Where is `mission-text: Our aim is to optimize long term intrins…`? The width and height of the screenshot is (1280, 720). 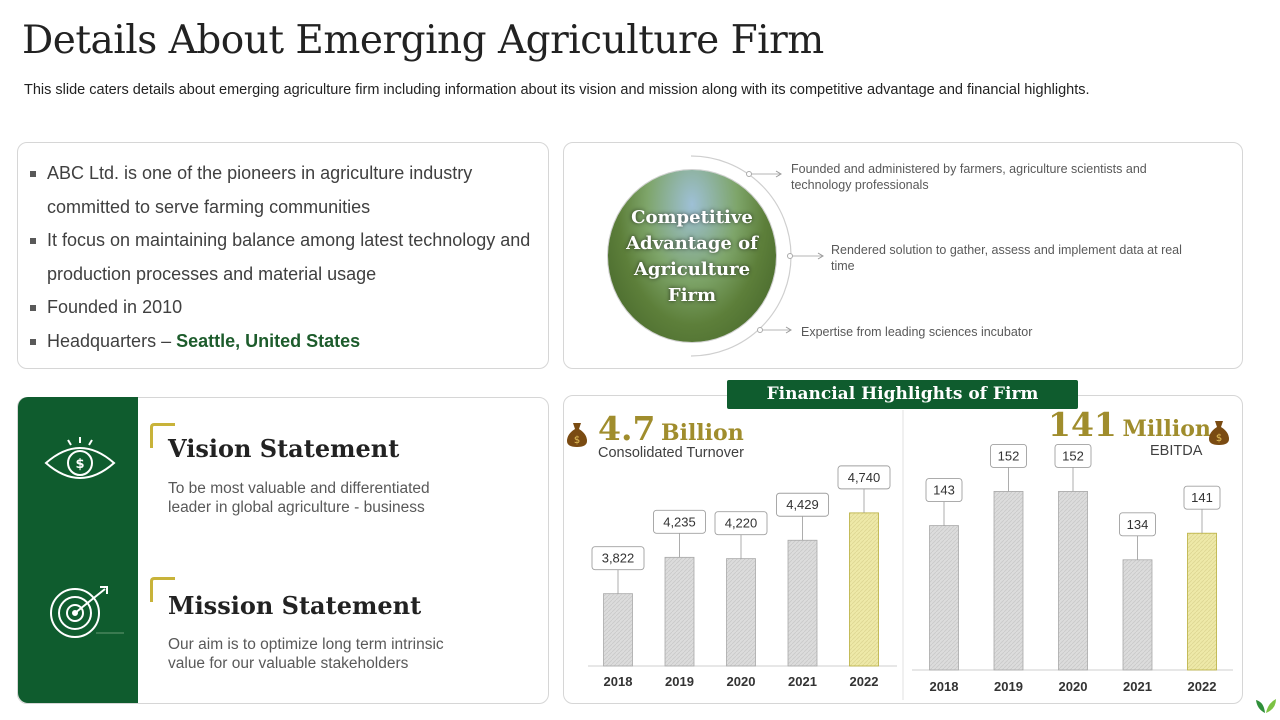 mission-text: Our aim is to optimize long term intrins… is located at coordinates (306, 654).